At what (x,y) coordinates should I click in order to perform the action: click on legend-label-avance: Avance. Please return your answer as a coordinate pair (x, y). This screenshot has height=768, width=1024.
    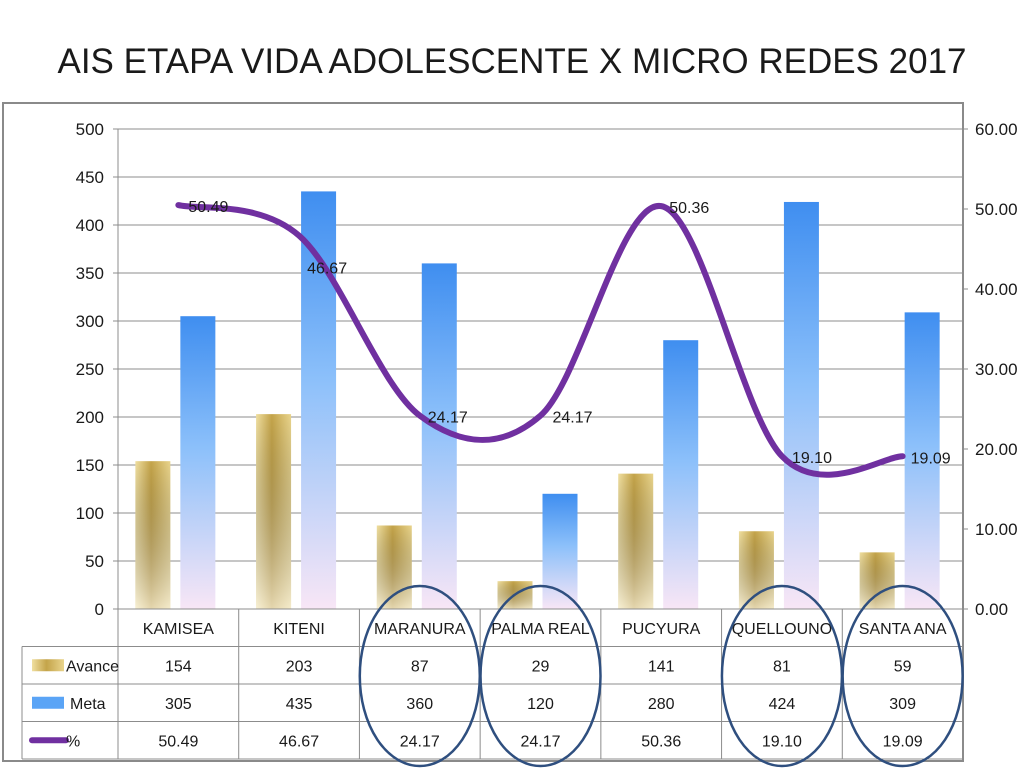
    Looking at the image, I should click on (92, 666).